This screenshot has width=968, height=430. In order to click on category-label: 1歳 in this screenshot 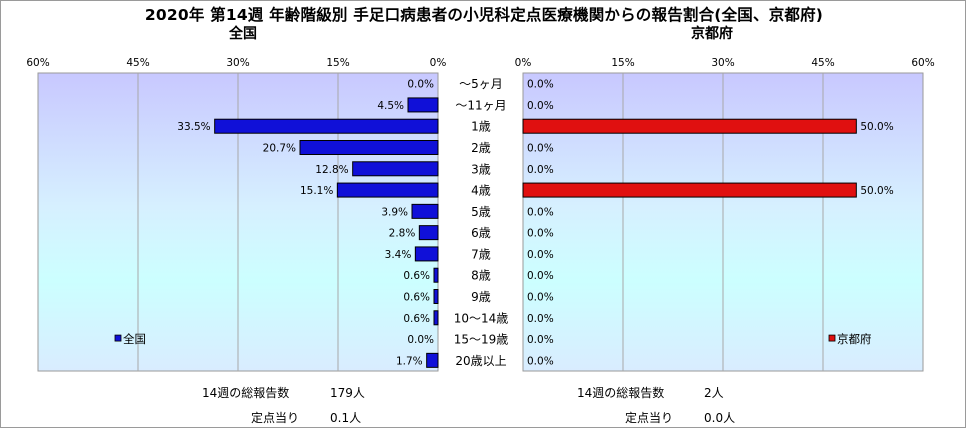, I will do `click(481, 127)`.